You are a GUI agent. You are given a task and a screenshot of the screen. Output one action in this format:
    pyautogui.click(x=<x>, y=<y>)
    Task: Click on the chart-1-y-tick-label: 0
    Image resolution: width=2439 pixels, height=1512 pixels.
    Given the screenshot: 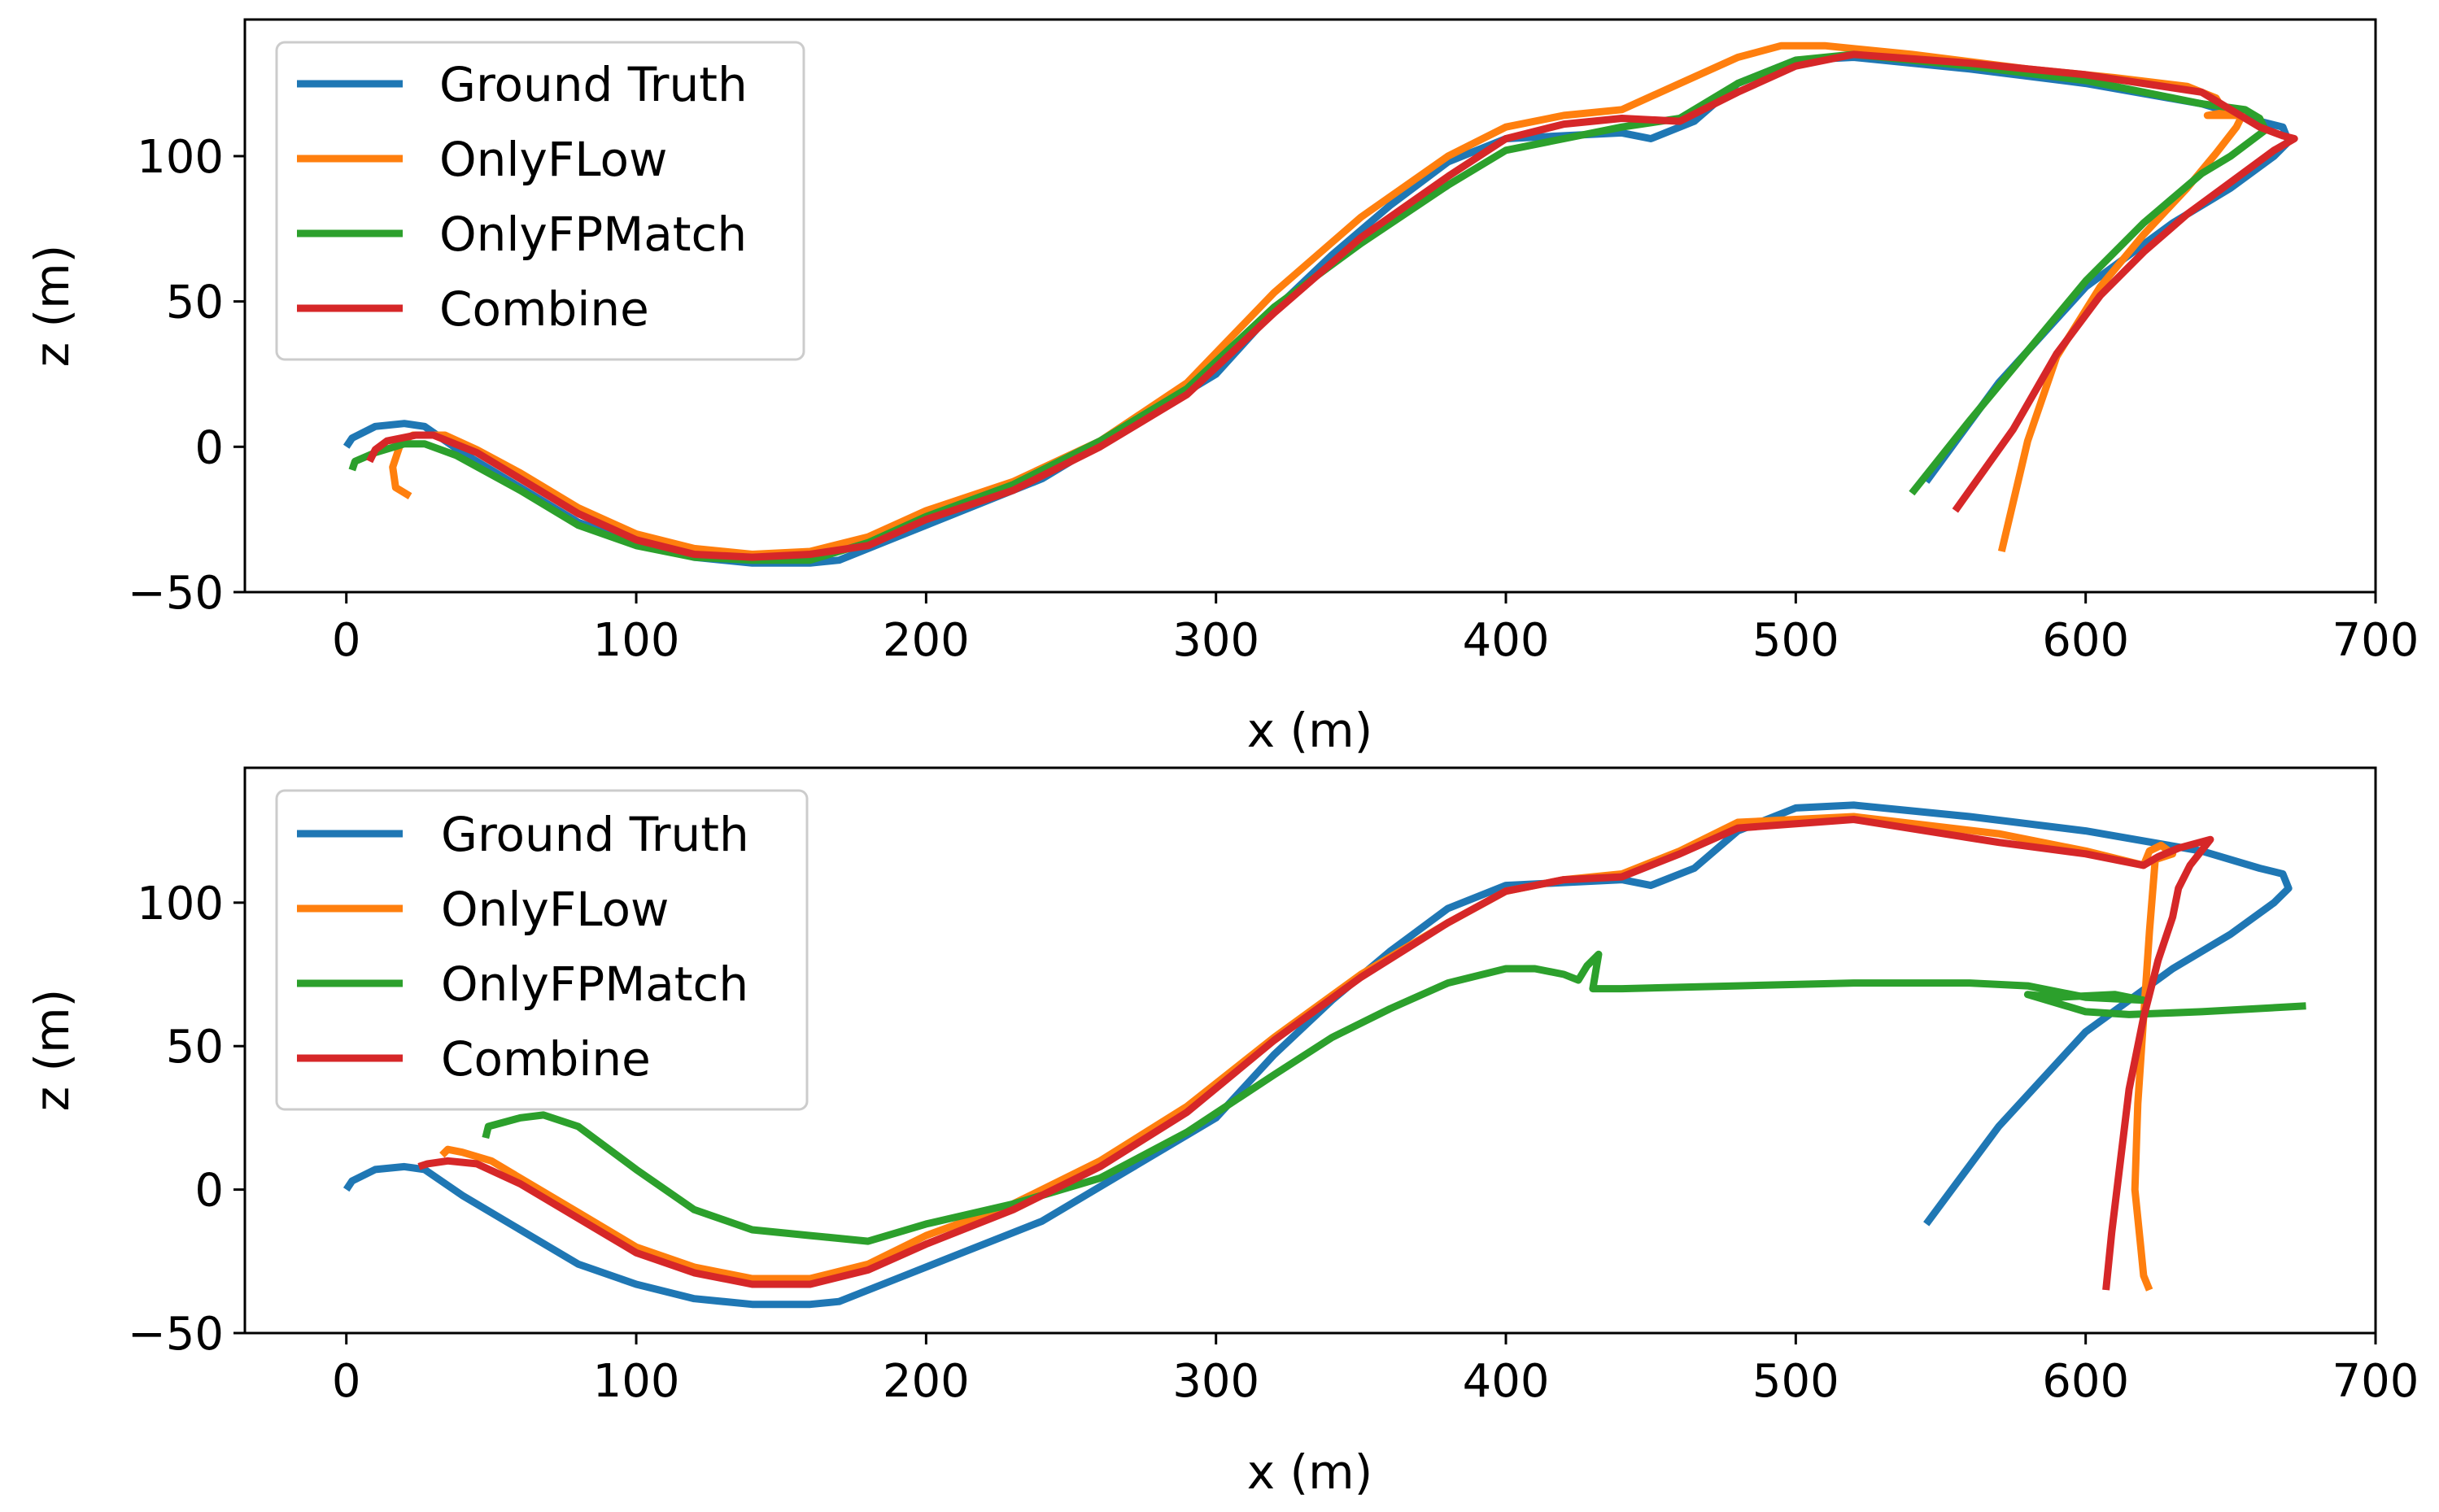 What is the action you would take?
    pyautogui.click(x=209, y=447)
    